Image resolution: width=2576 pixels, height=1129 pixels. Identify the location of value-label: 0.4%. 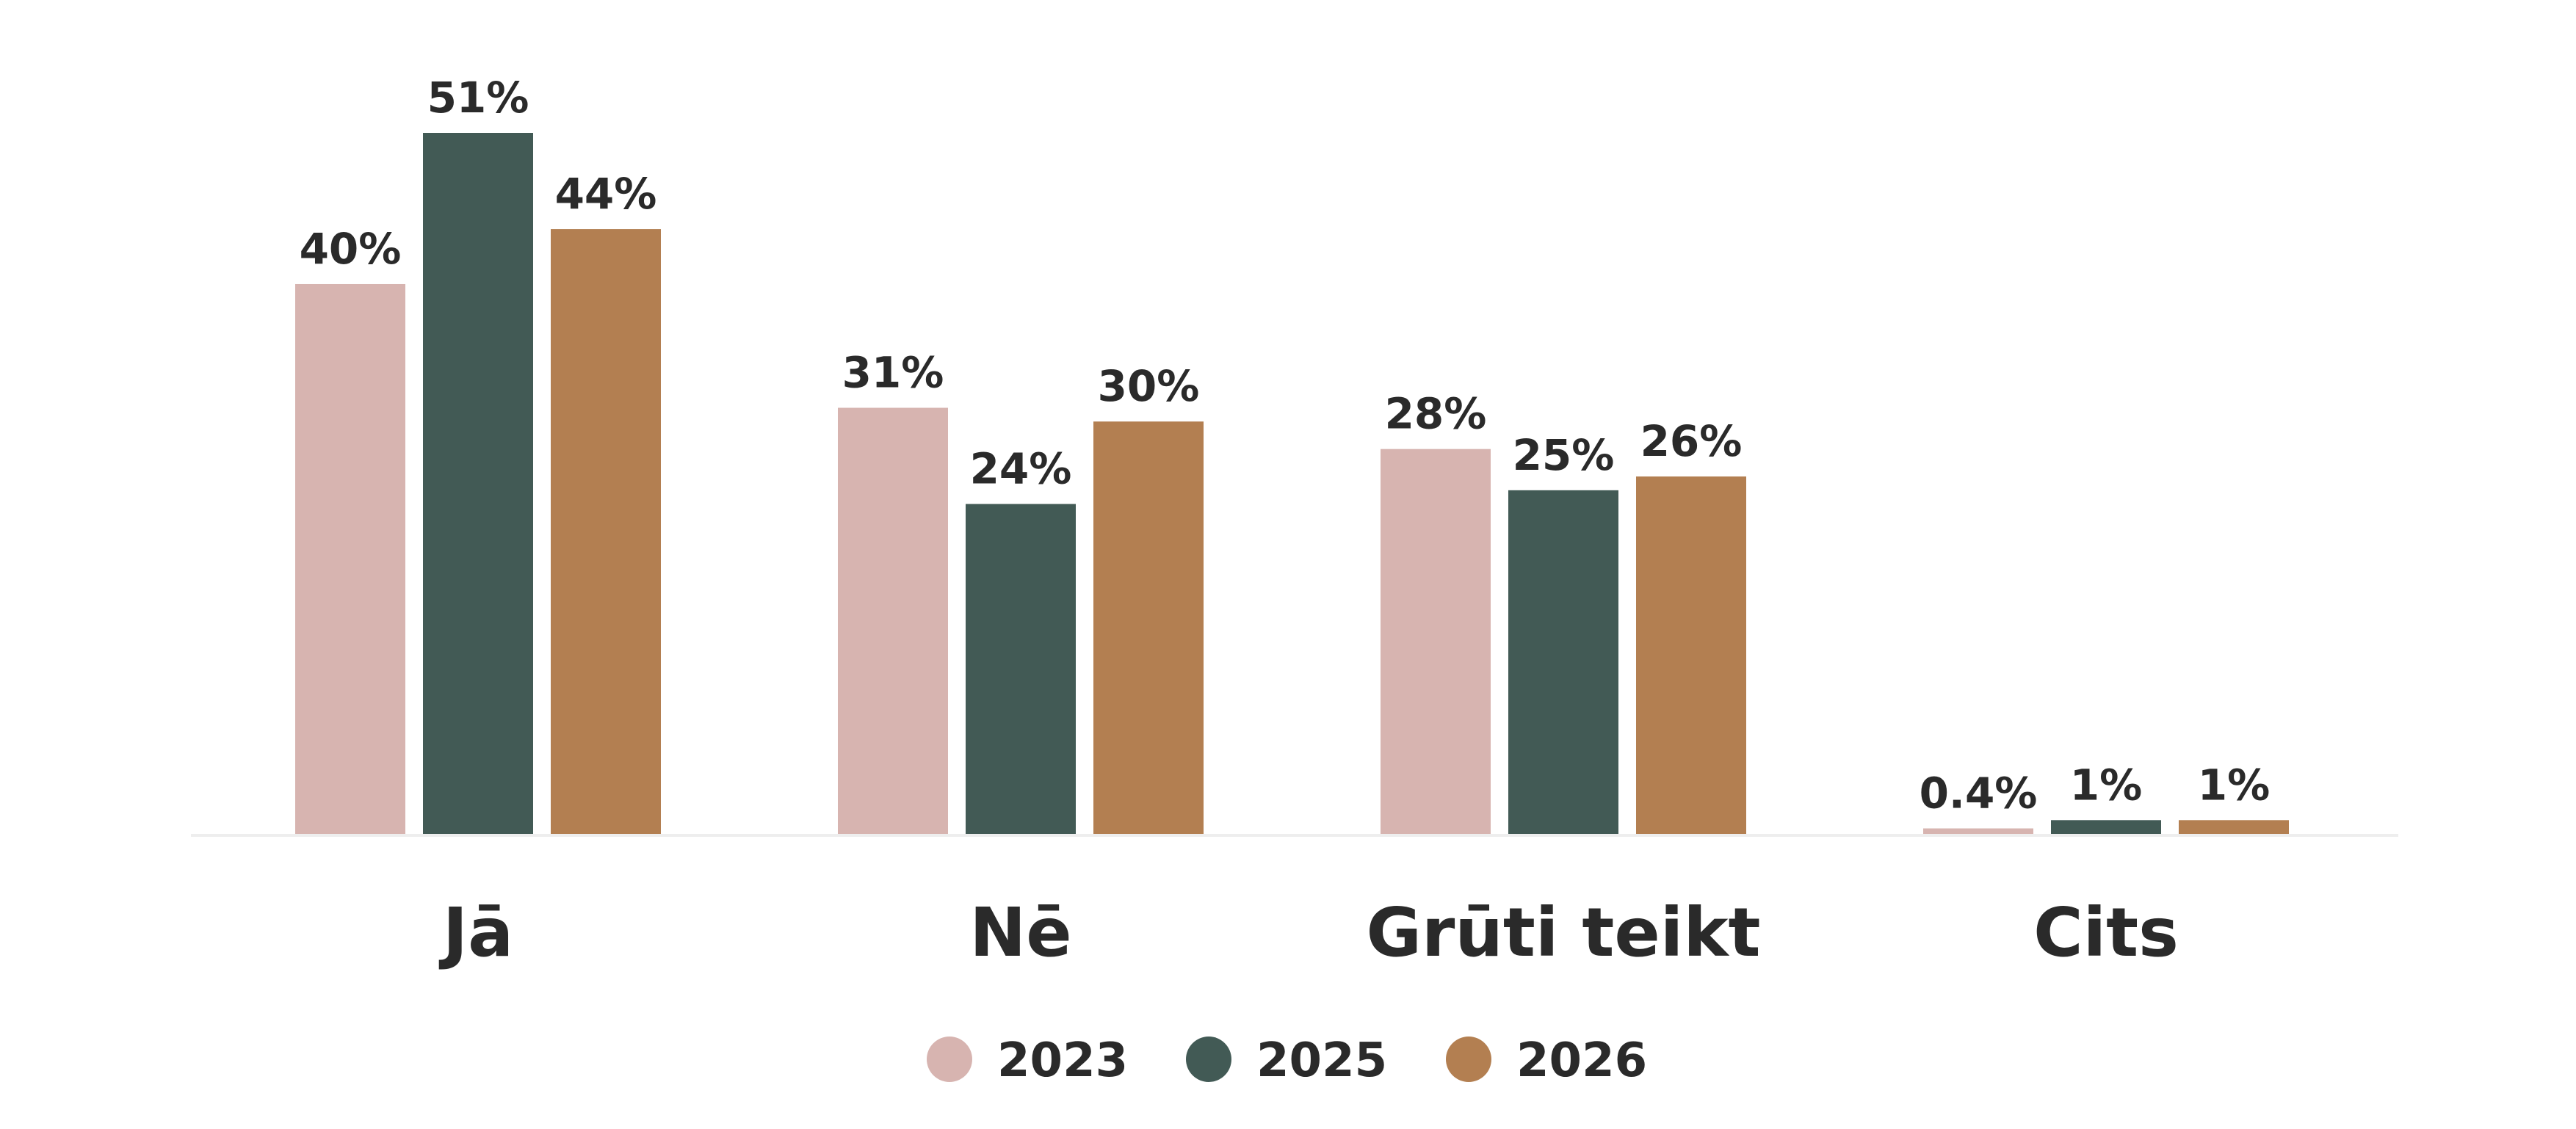
(1979, 793).